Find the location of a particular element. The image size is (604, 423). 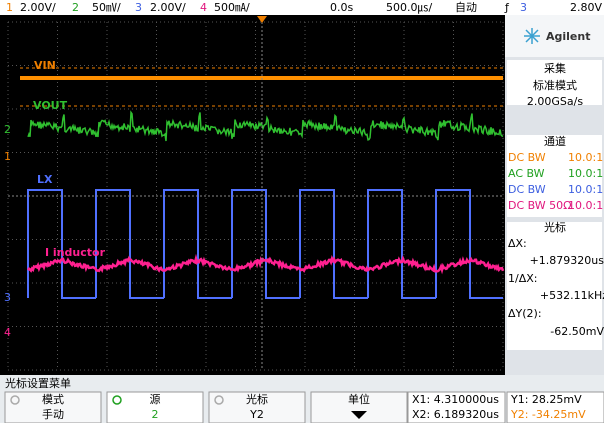

dx-value: +1.879320us is located at coordinates (567, 260).